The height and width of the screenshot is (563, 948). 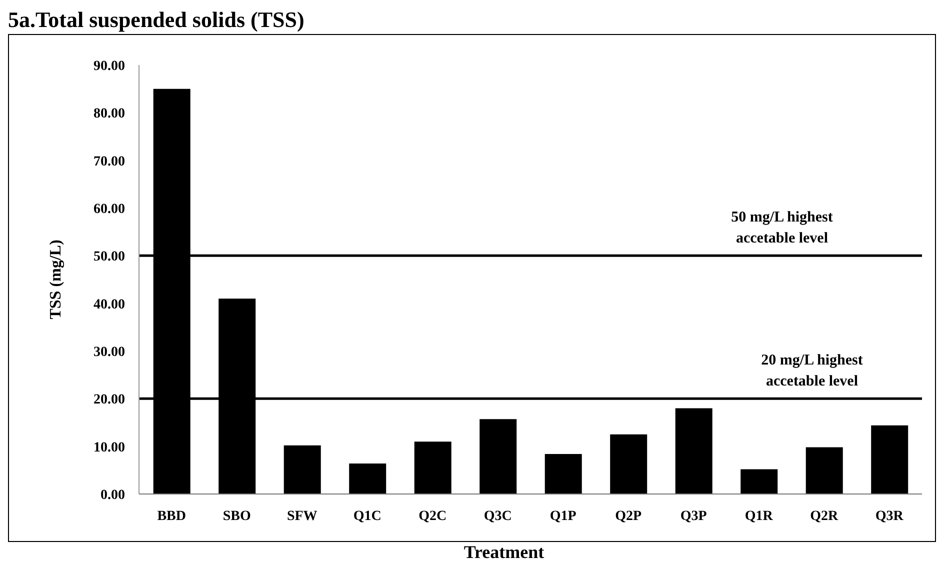 I want to click on x-tick-label: Q2P, so click(x=628, y=516).